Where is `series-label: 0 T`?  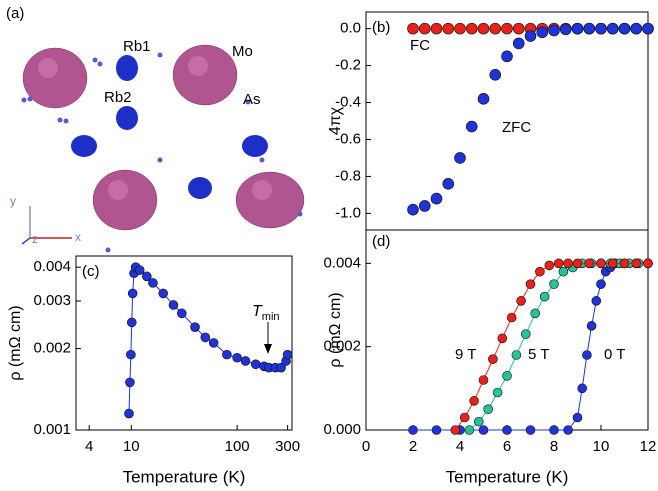 series-label: 0 T is located at coordinates (614, 354).